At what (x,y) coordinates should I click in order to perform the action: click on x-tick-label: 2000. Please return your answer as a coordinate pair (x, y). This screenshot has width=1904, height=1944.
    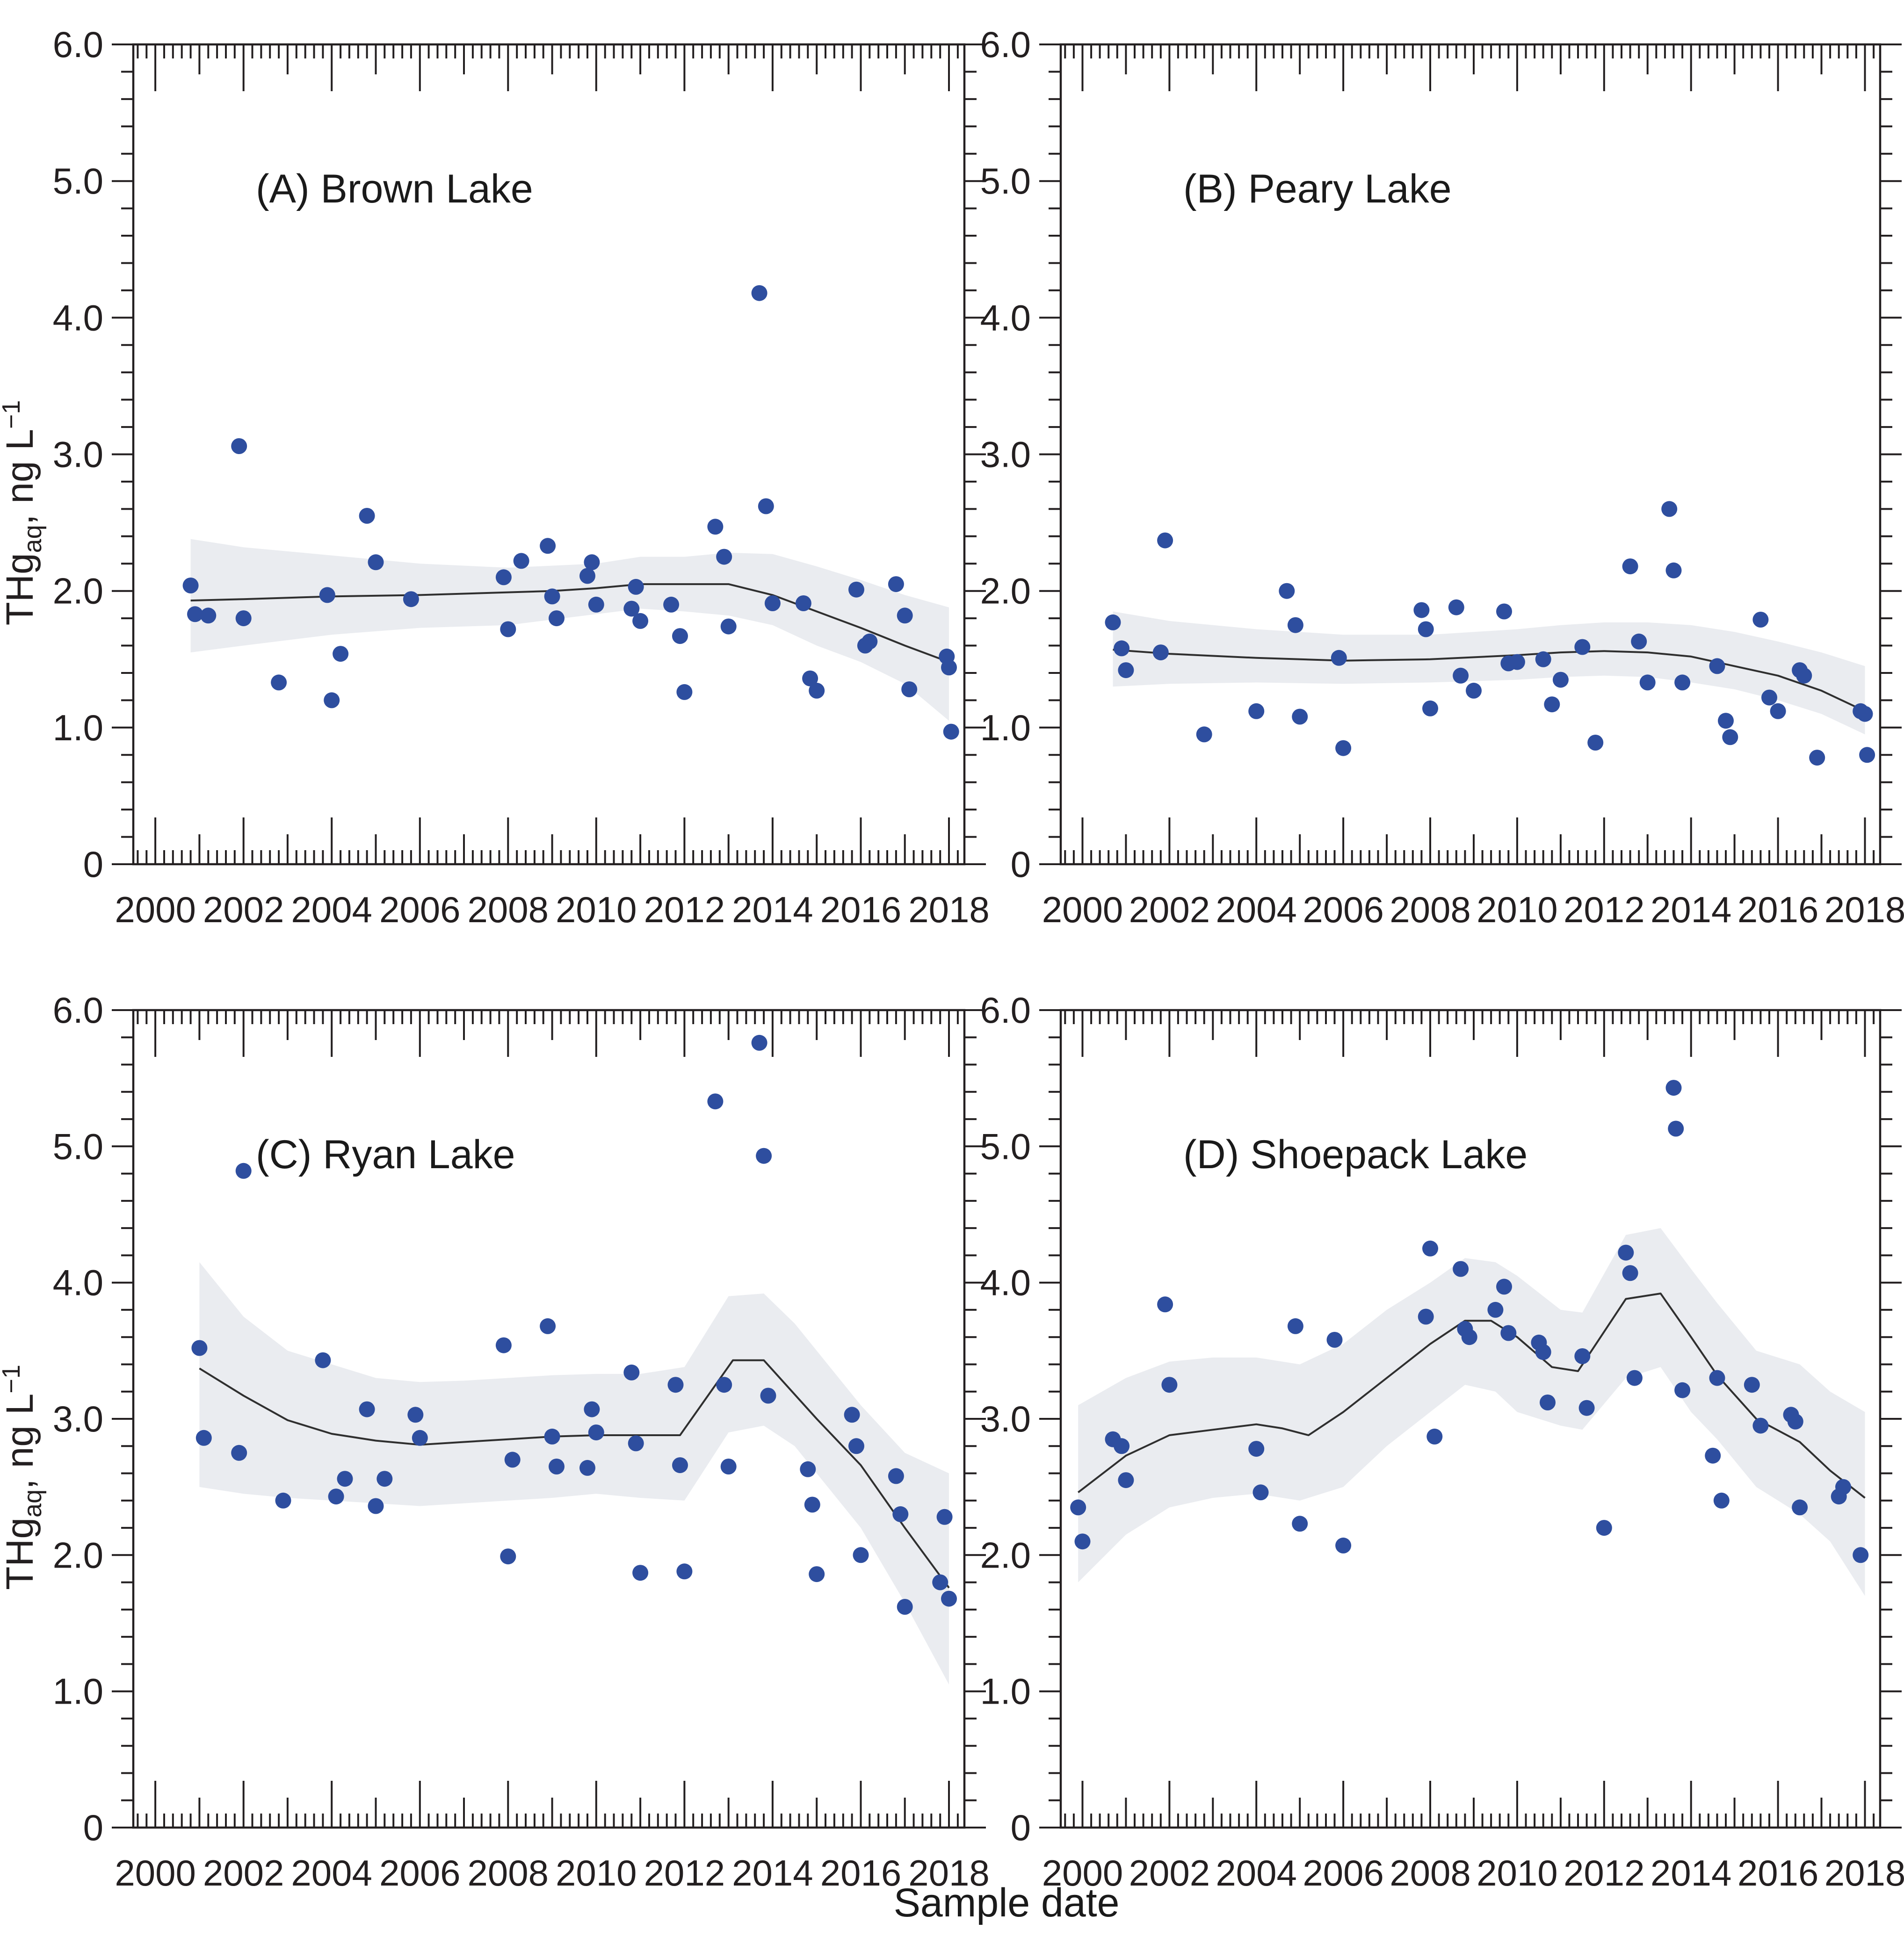
    Looking at the image, I should click on (156, 910).